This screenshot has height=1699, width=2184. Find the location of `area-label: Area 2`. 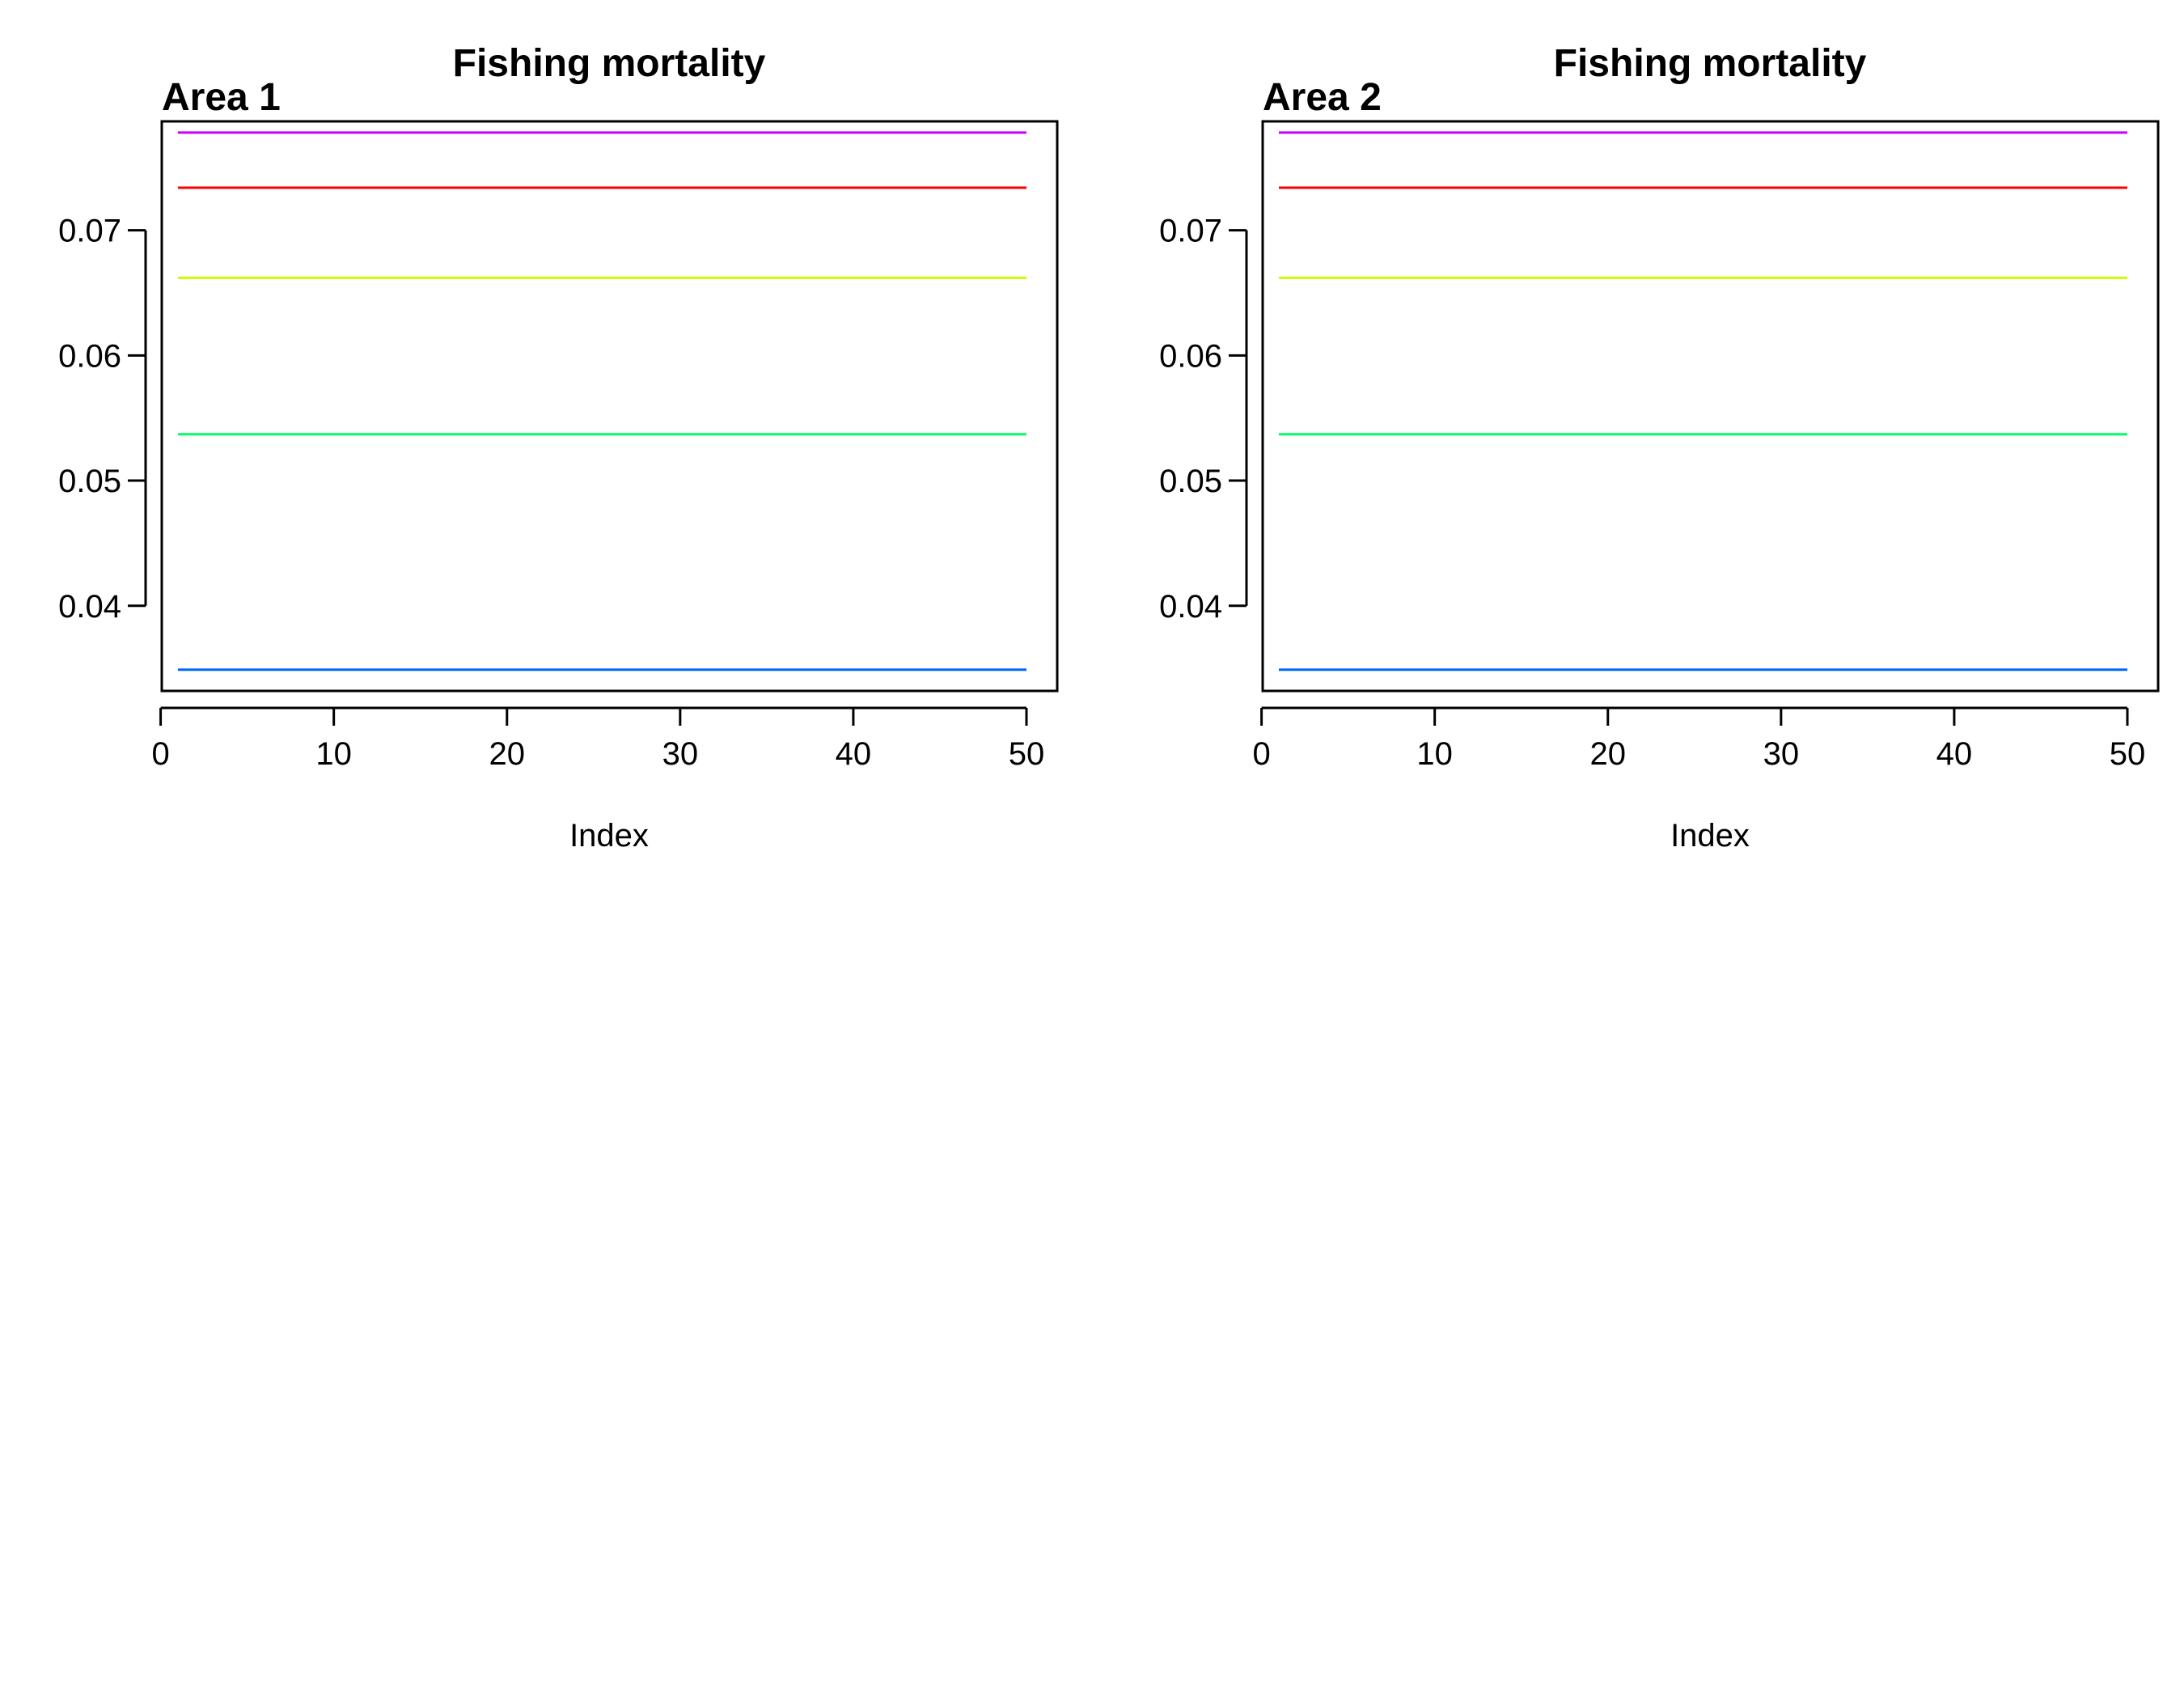

area-label: Area 2 is located at coordinates (1322, 97).